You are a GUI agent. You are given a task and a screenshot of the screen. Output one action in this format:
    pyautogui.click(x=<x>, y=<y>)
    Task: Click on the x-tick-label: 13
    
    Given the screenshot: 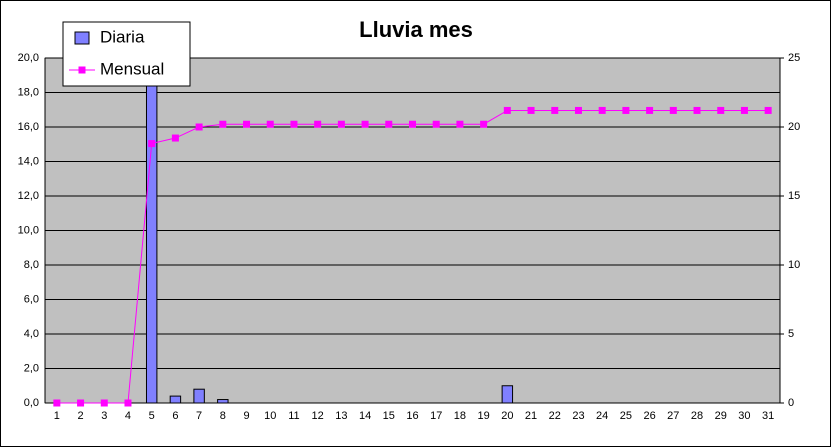 What is the action you would take?
    pyautogui.click(x=341, y=416)
    